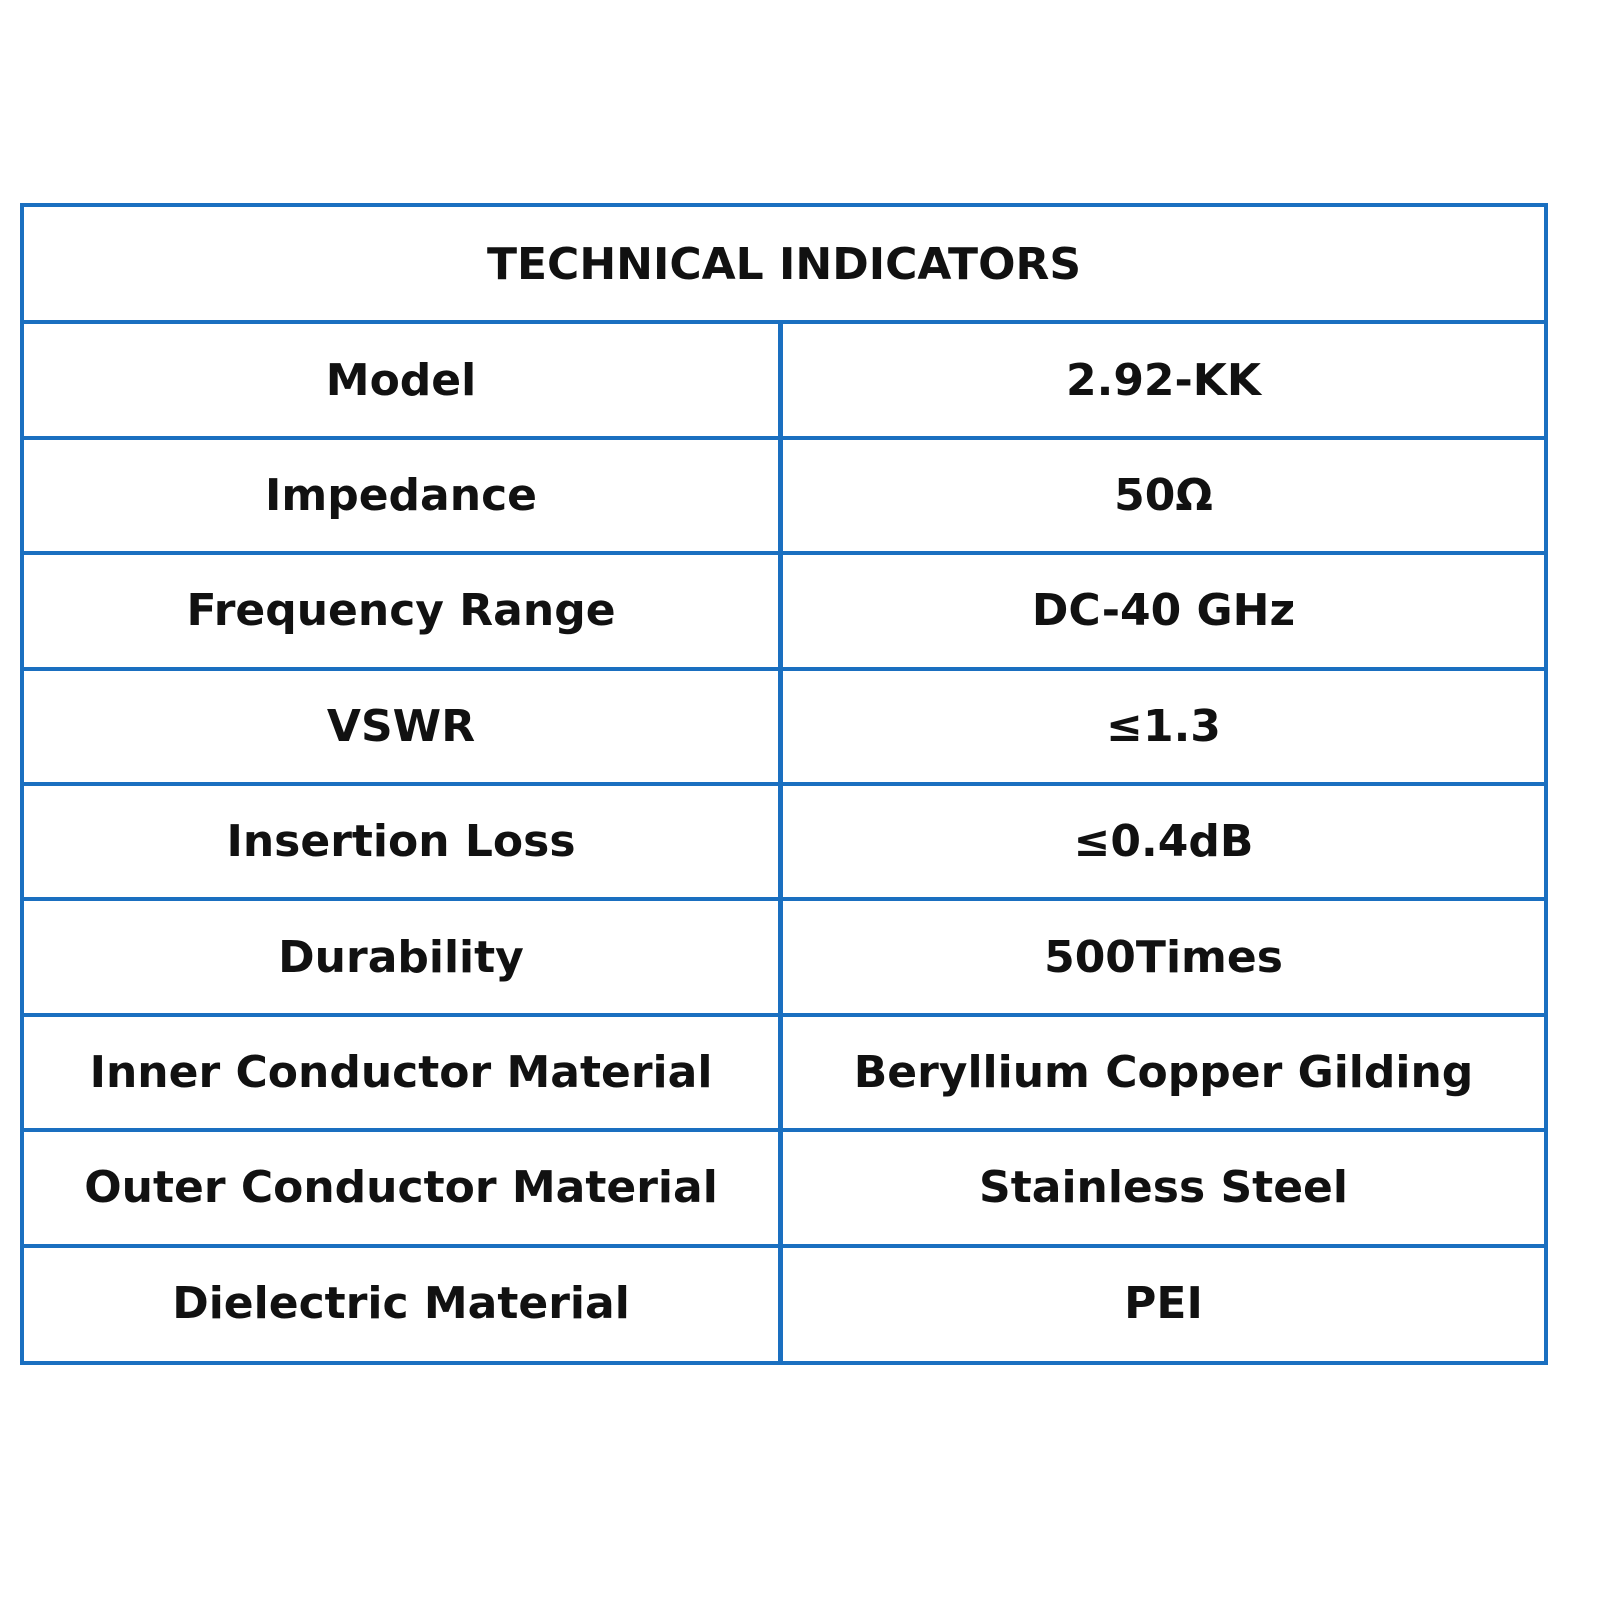 The image size is (1601, 1601). What do you see at coordinates (1163, 1072) in the screenshot?
I see `row-value: Beryllium Copper Gilding` at bounding box center [1163, 1072].